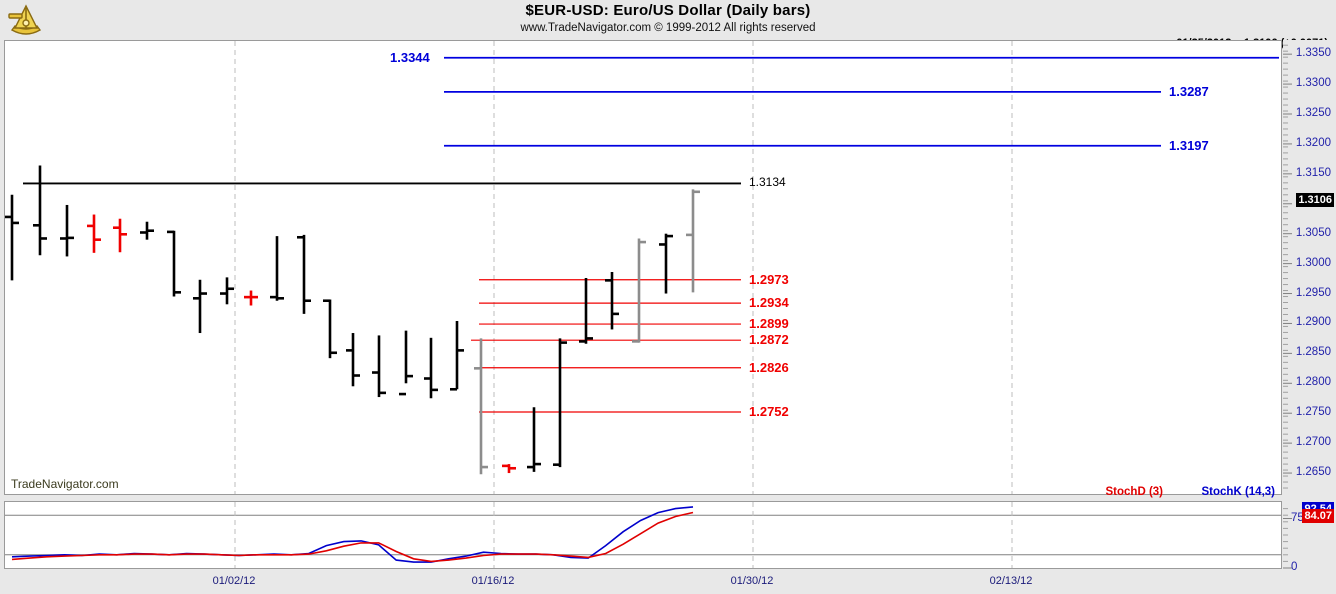 This screenshot has height=594, width=1336. I want to click on stochastic-axis: 750 92.54 84.07, so click(1309, 537).